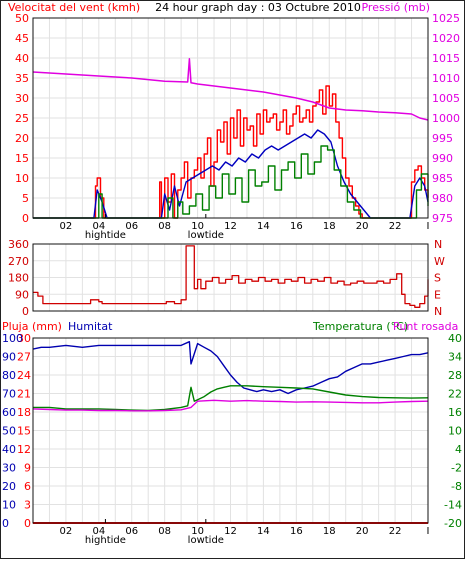 The height and width of the screenshot is (564, 465). I want to click on temperature-y-tick-label: 28, so click(455, 375).